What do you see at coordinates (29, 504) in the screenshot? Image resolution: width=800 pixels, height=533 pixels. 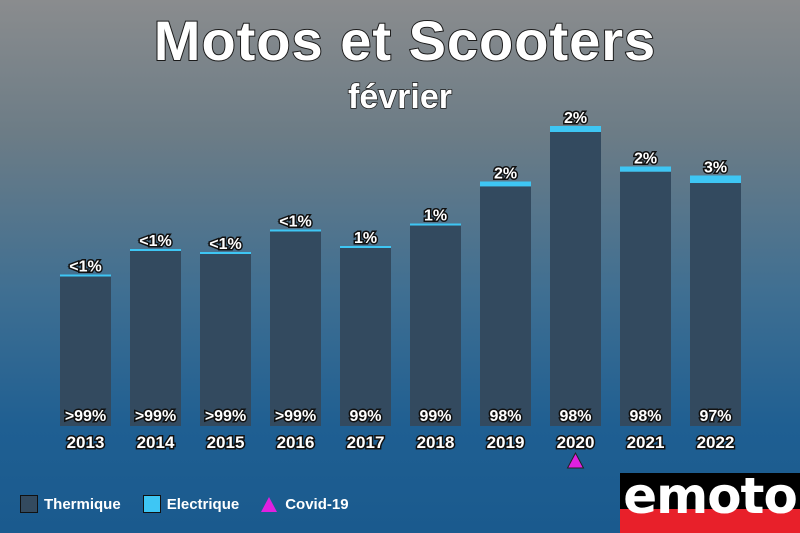 I see `legend-swatch-thermique` at bounding box center [29, 504].